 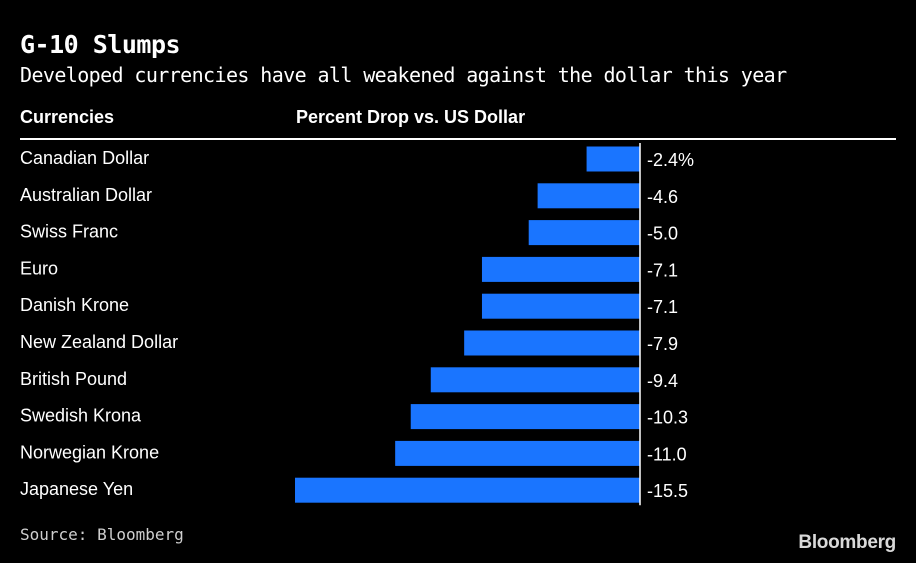 I want to click on value-label: -11.0, so click(x=667, y=454).